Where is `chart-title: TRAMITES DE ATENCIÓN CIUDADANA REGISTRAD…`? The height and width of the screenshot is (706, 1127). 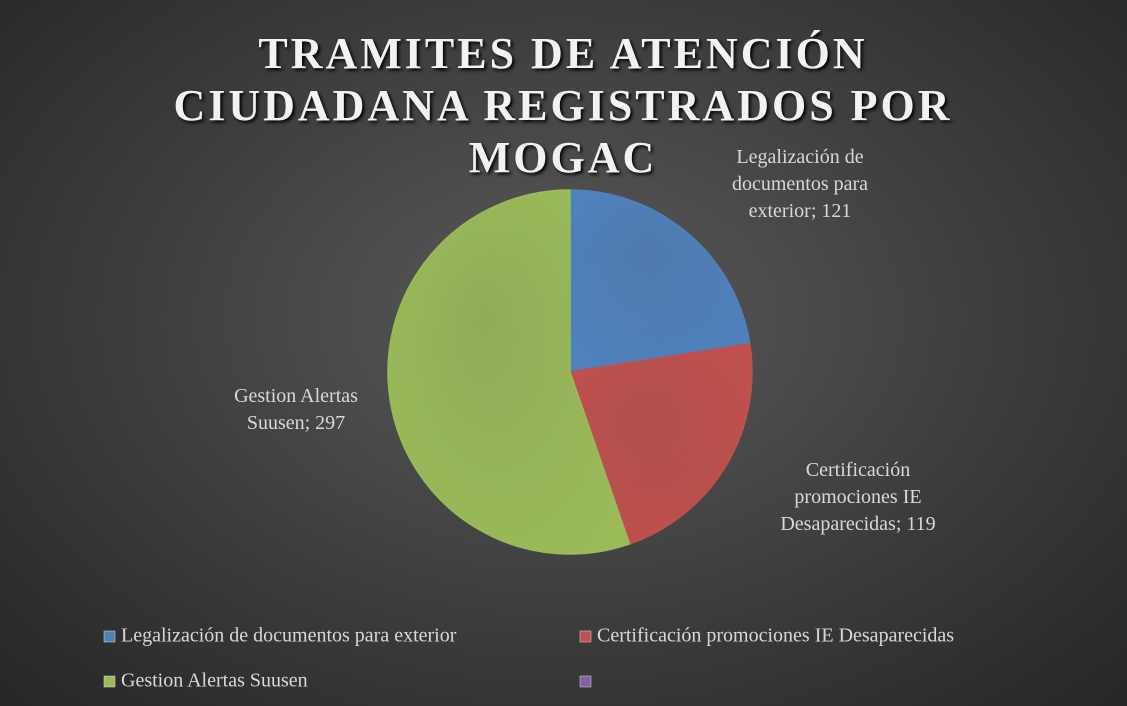
chart-title: TRAMITES DE ATENCIÓN CIUDADANA REGISTRAD… is located at coordinates (563, 105).